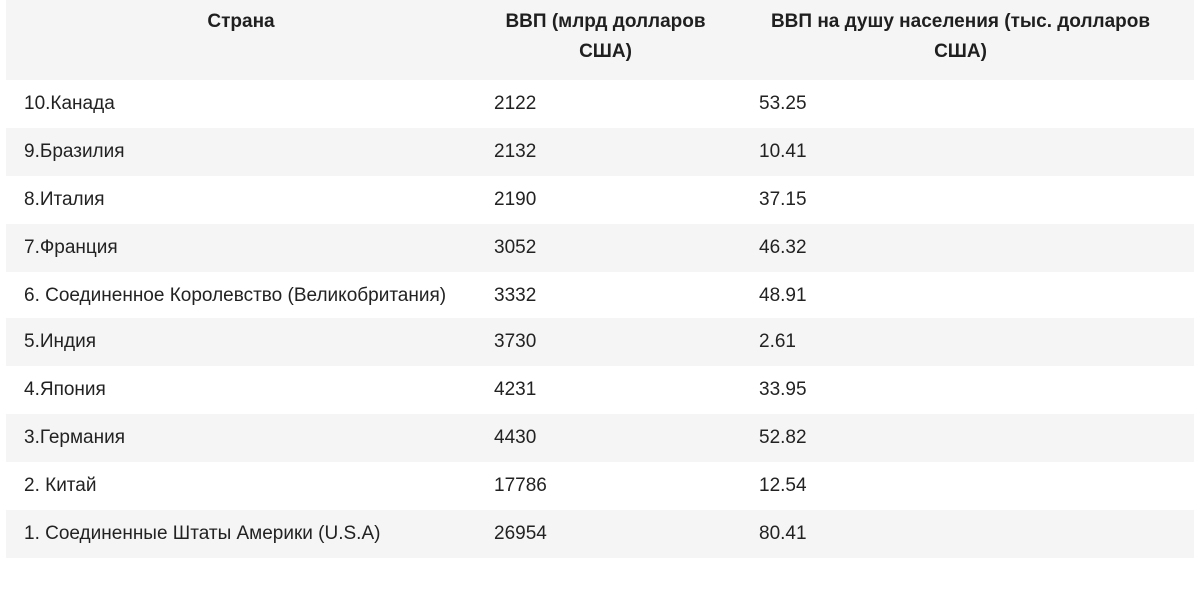  What do you see at coordinates (783, 295) in the screenshot?
I see `cell-gdp-per-capita: 48.91` at bounding box center [783, 295].